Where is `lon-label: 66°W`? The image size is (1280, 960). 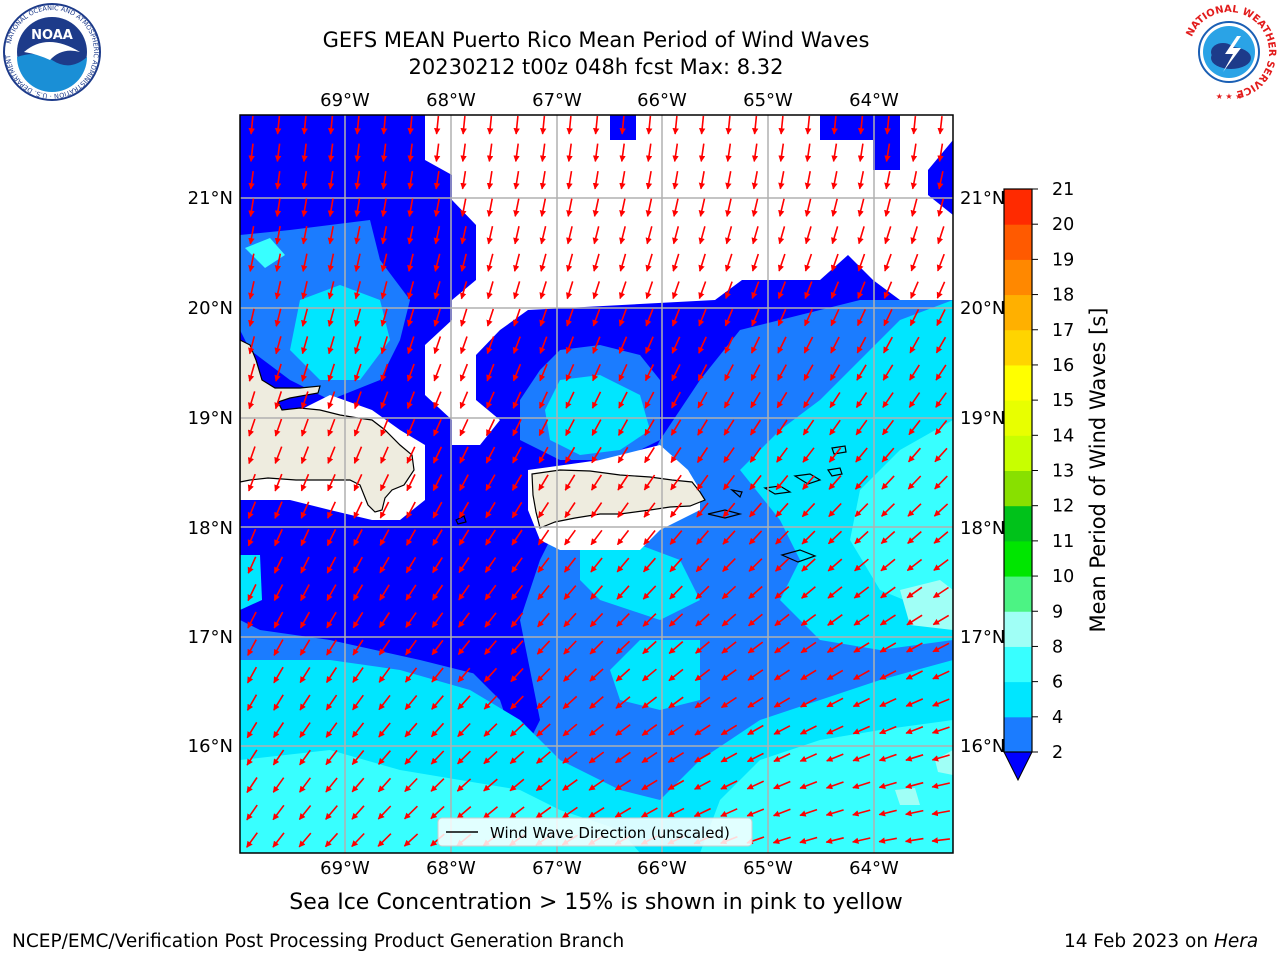
lon-label: 66°W is located at coordinates (662, 868).